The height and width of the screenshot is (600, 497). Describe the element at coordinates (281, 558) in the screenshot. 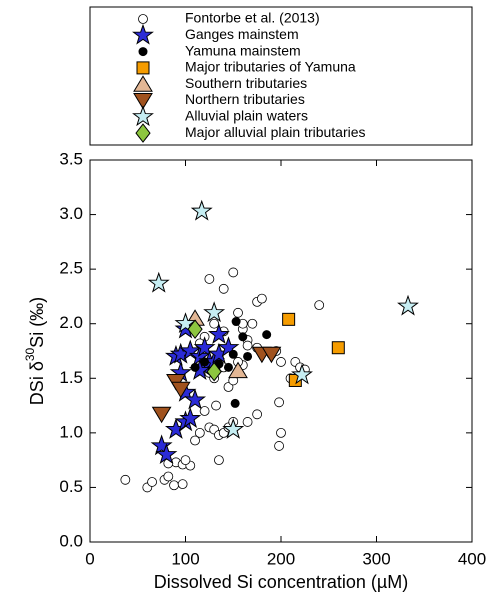

I see `x-tick-label: 200` at that location.